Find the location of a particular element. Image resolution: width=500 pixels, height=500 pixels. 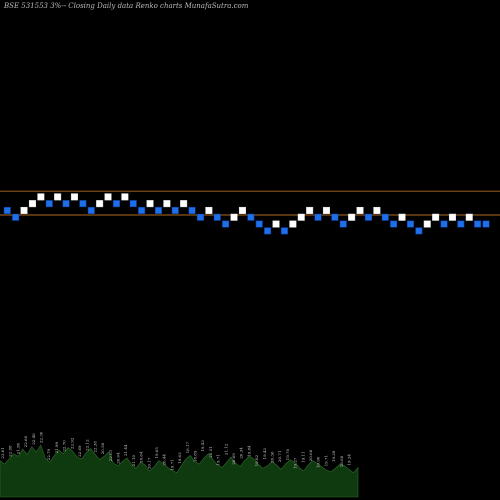

renko-brick-4-up is located at coordinates (41, 197).